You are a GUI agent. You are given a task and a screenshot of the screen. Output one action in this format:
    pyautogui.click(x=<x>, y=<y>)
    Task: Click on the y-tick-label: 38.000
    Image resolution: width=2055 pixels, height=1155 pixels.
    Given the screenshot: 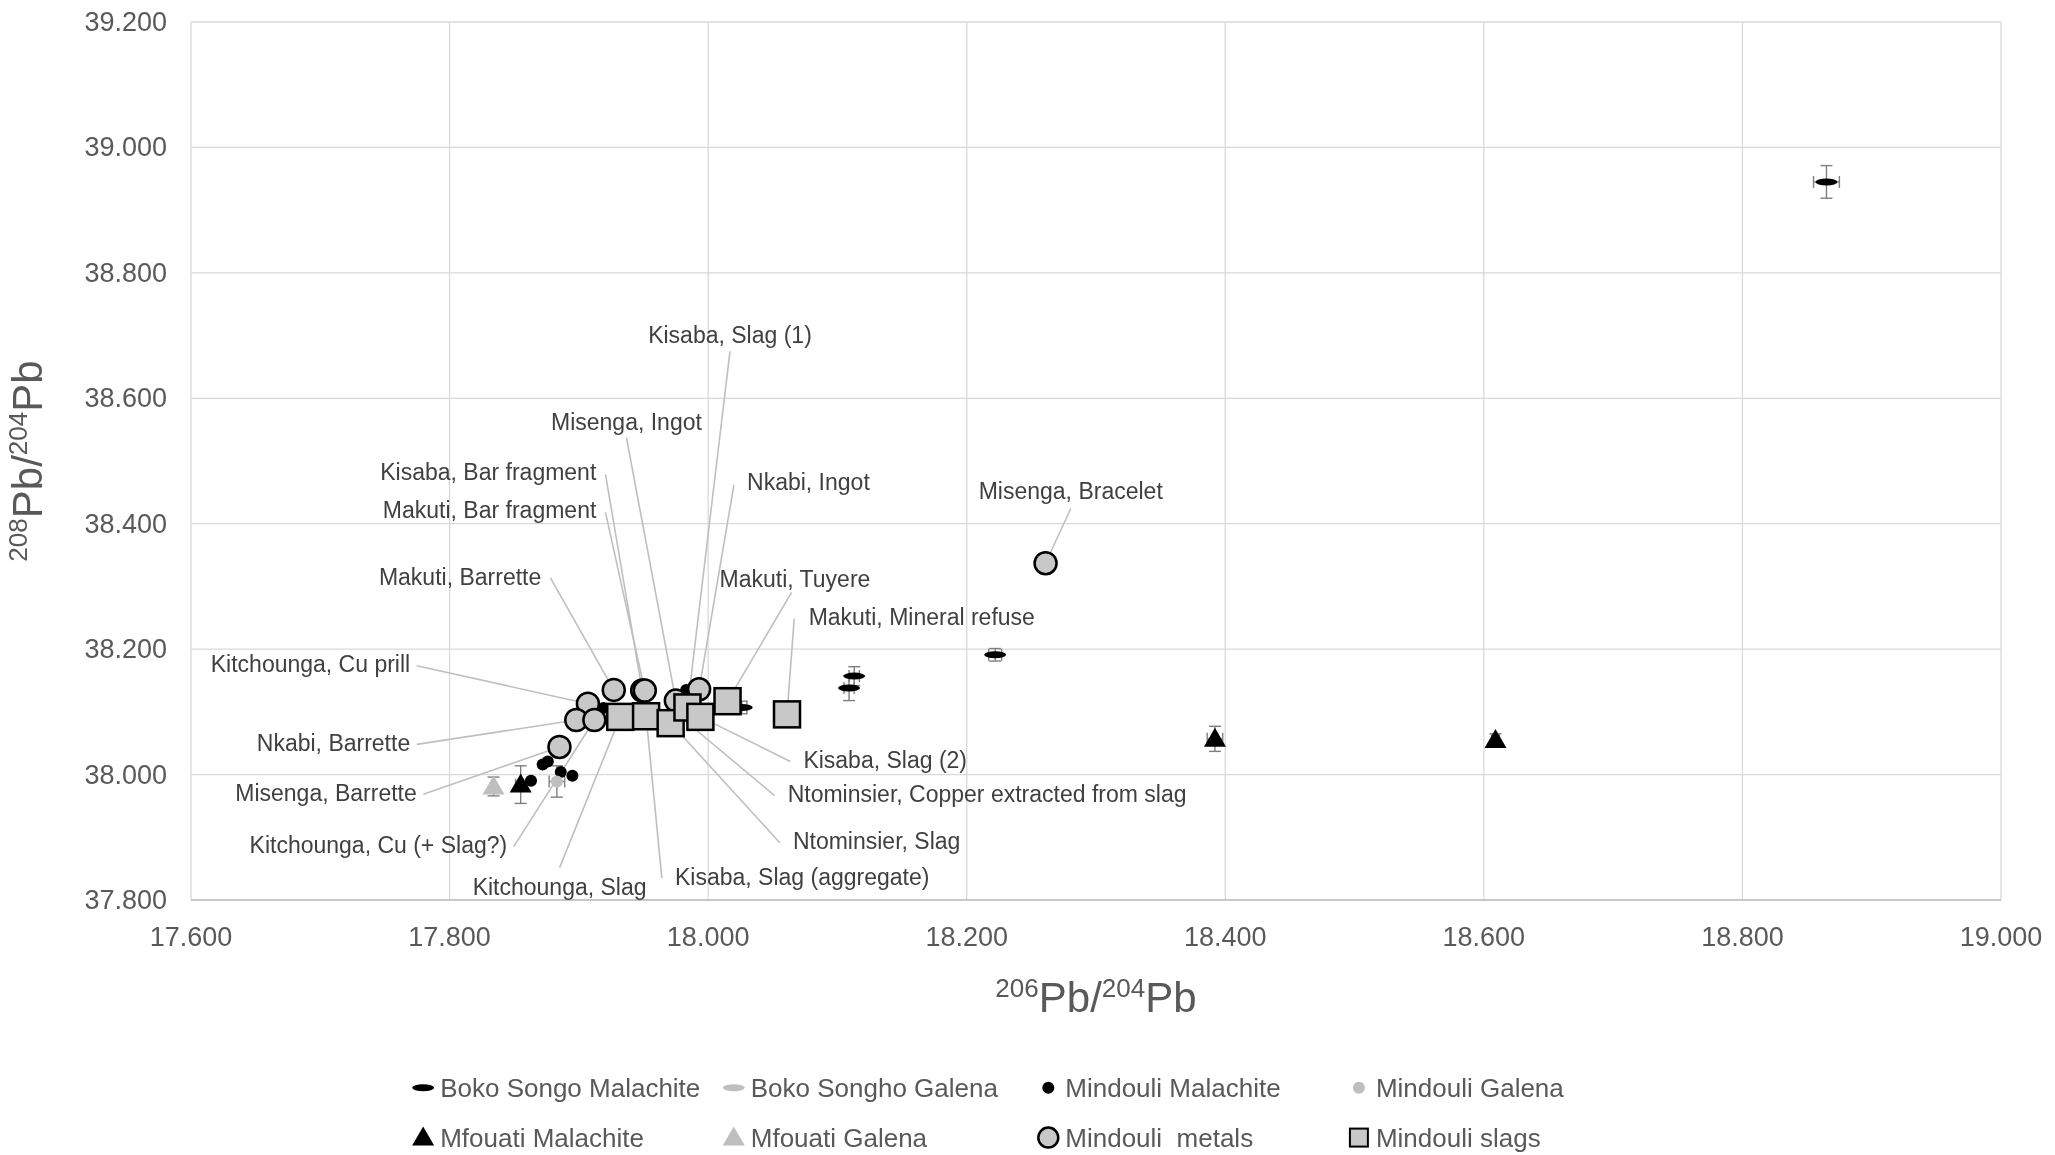 What is the action you would take?
    pyautogui.click(x=125, y=774)
    